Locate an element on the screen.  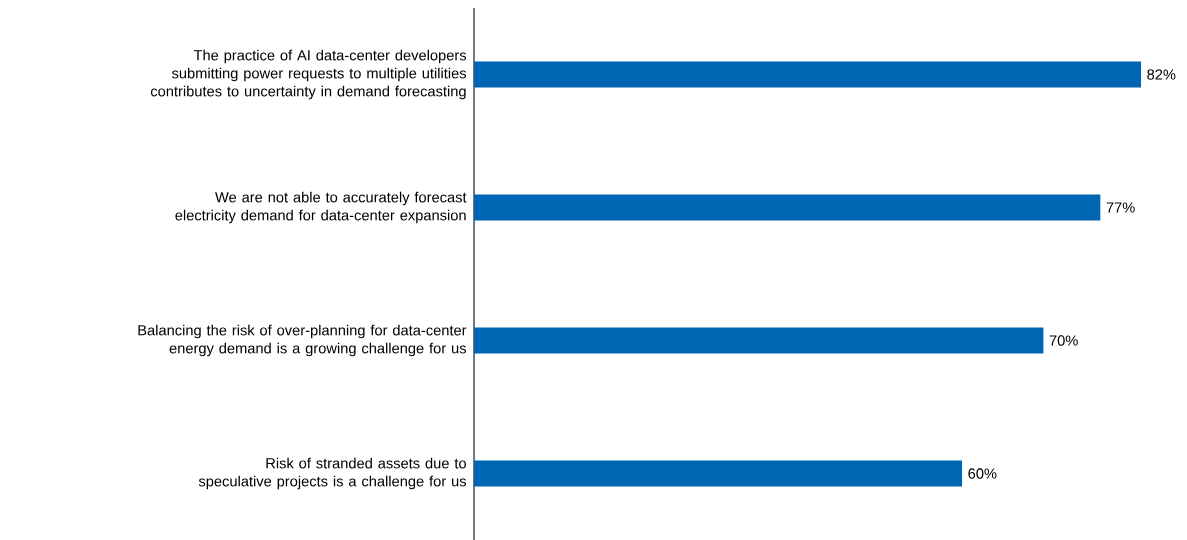
y-tick-label: We are not able to accurately forecast electricity demand for data-center expansion is located at coordinates (321, 207).